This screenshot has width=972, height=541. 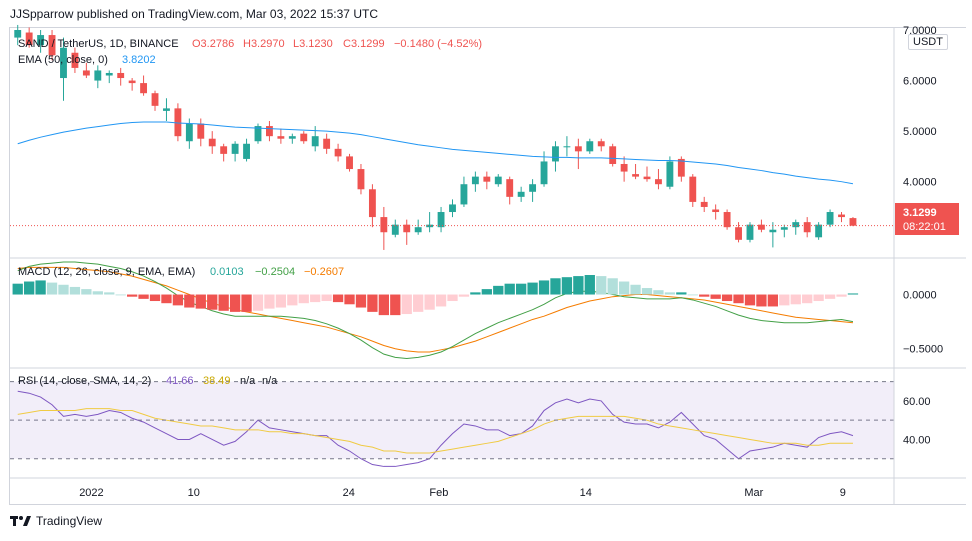 What do you see at coordinates (917, 440) in the screenshot?
I see `rsi-tick-label-1: 40.00` at bounding box center [917, 440].